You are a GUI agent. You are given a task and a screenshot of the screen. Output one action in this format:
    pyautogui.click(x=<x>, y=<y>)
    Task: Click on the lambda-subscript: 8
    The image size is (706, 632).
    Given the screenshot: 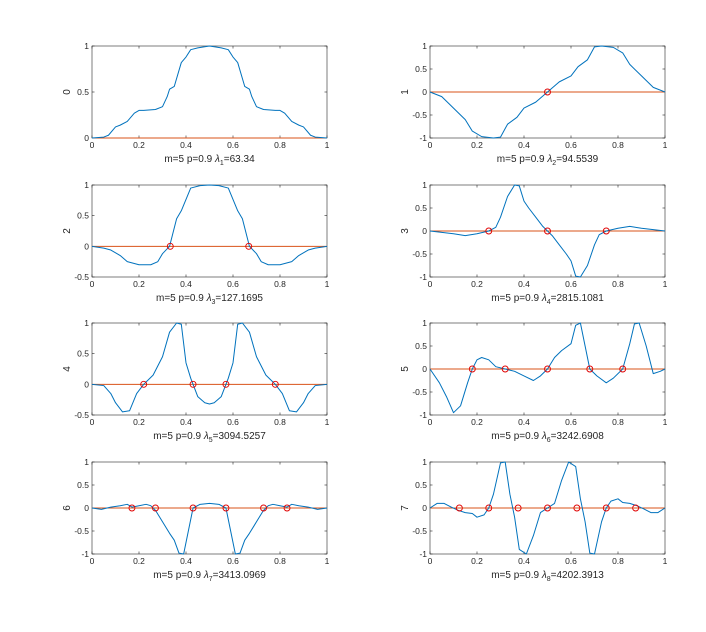 What is the action you would take?
    pyautogui.click(x=549, y=579)
    